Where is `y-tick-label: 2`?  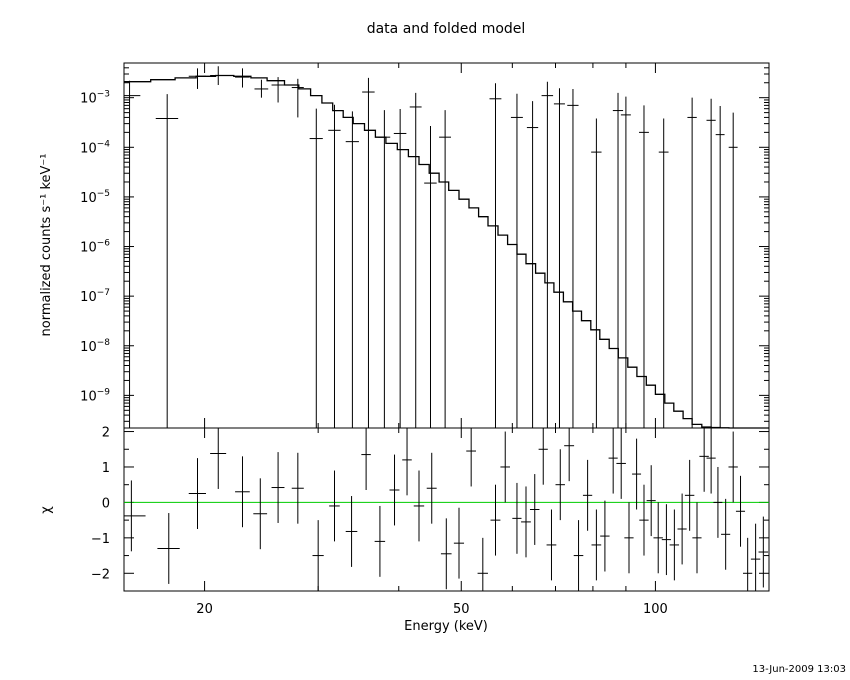 y-tick-label: 2 is located at coordinates (106, 433).